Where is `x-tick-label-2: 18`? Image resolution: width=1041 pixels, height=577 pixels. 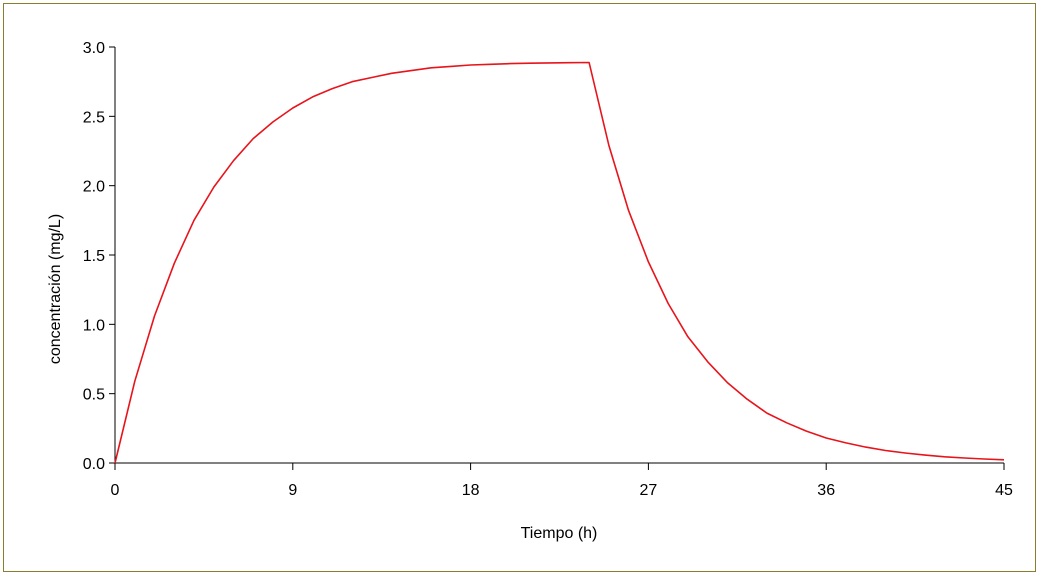 x-tick-label-2: 18 is located at coordinates (471, 490).